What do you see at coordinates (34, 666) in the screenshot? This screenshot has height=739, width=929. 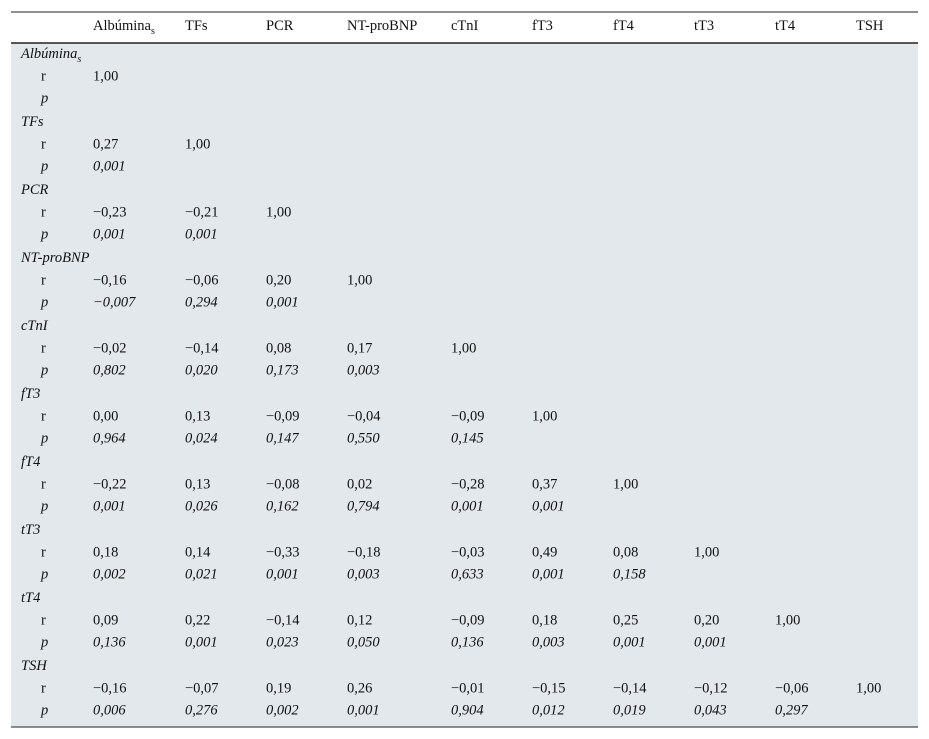 I see `row-group-label: TSH` at bounding box center [34, 666].